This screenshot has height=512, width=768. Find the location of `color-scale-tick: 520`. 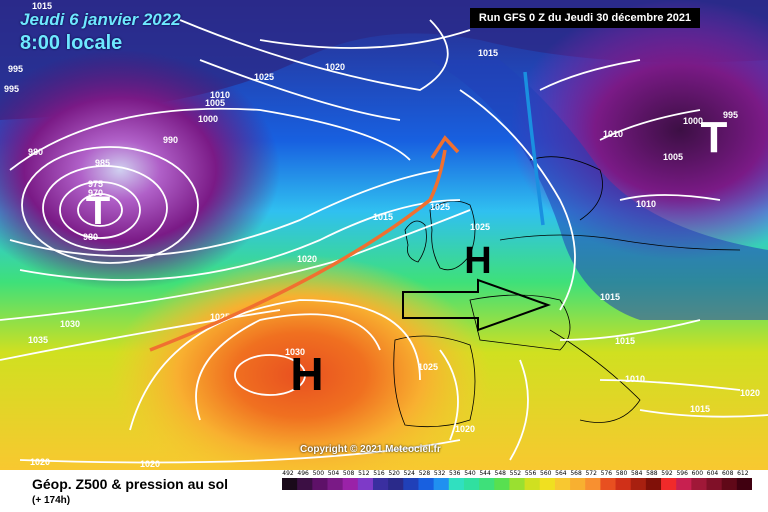

color-scale-tick: 520 is located at coordinates (394, 473).